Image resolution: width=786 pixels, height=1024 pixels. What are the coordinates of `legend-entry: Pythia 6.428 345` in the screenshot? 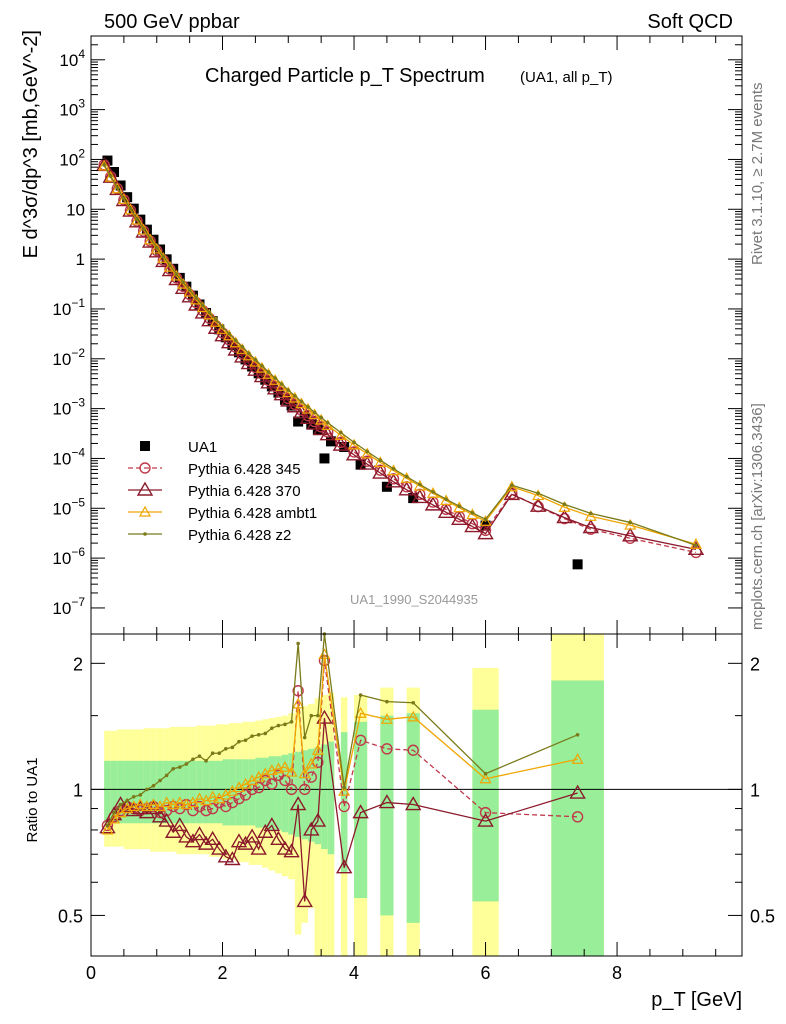 It's located at (214, 469).